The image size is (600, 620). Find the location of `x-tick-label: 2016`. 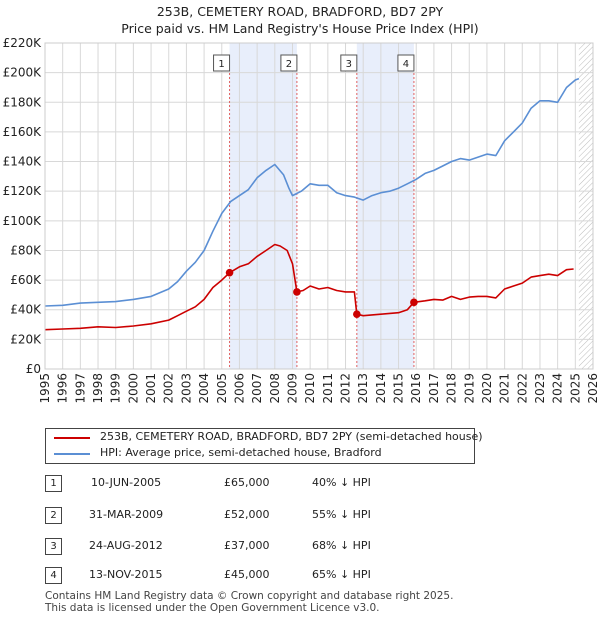

x-tick-label: 2016 is located at coordinates (416, 388).